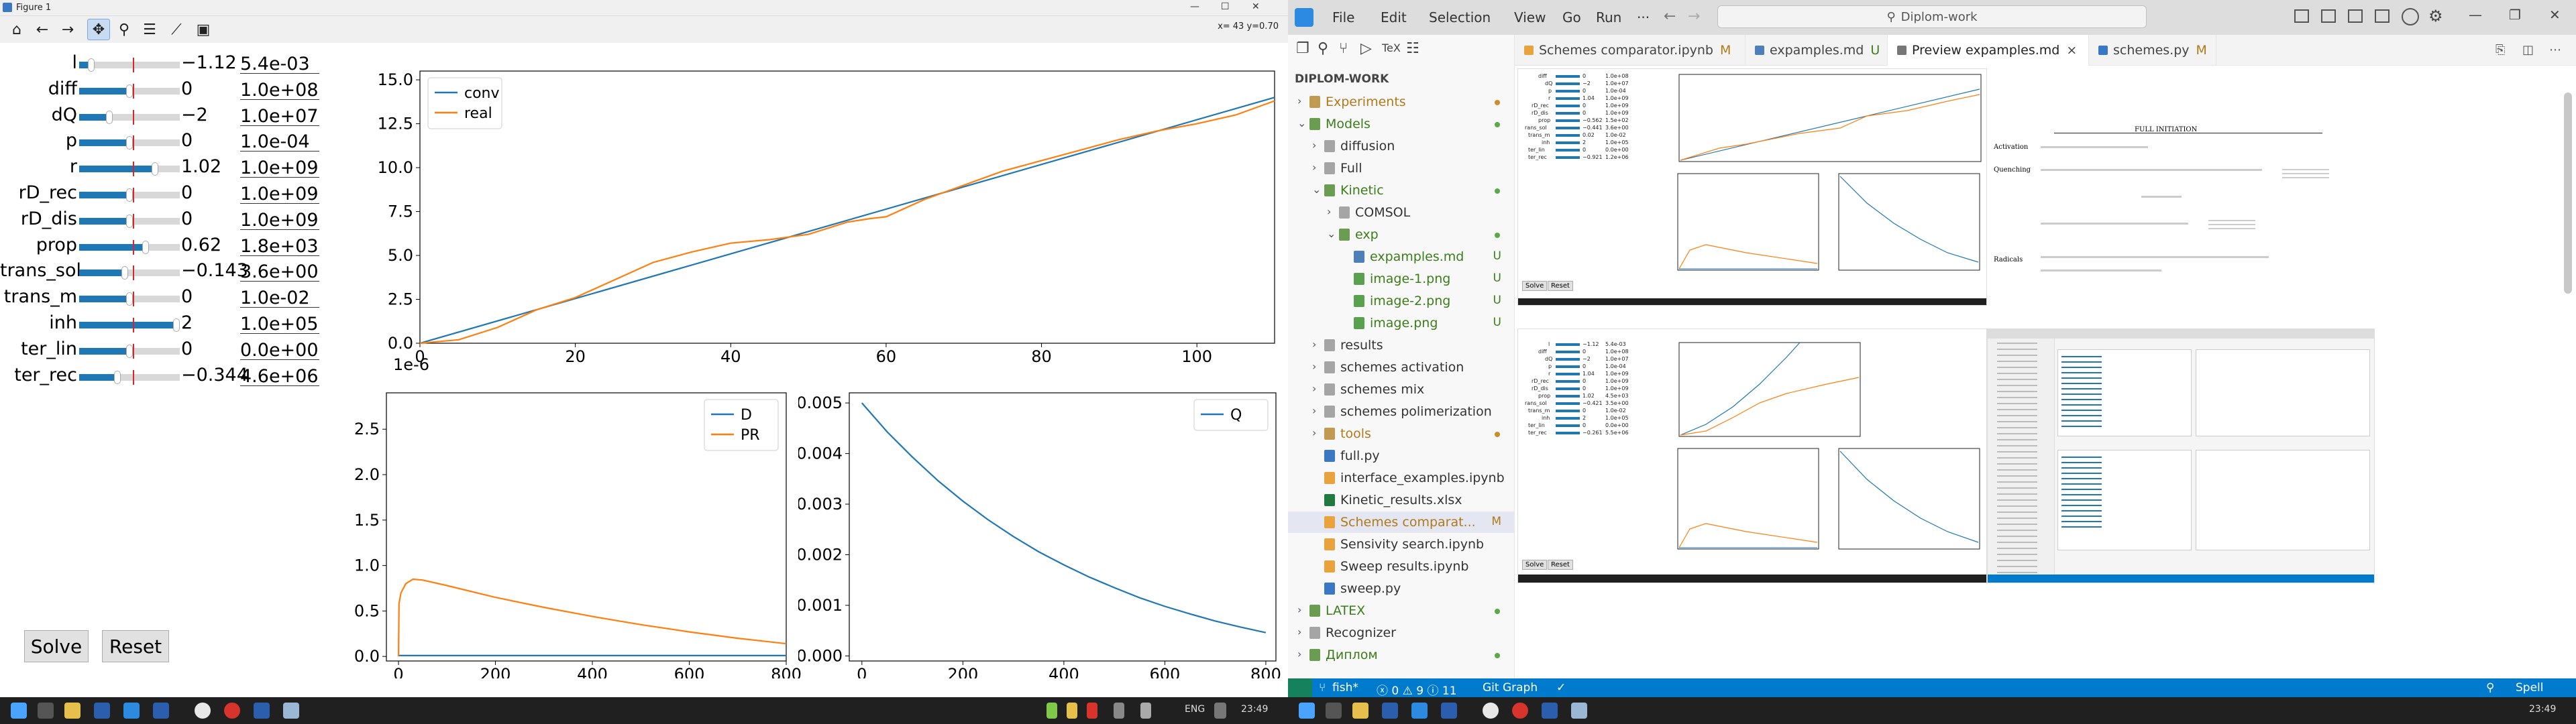 Image resolution: width=2576 pixels, height=724 pixels. I want to click on toggle-sidebar-icon, so click(2301, 16).